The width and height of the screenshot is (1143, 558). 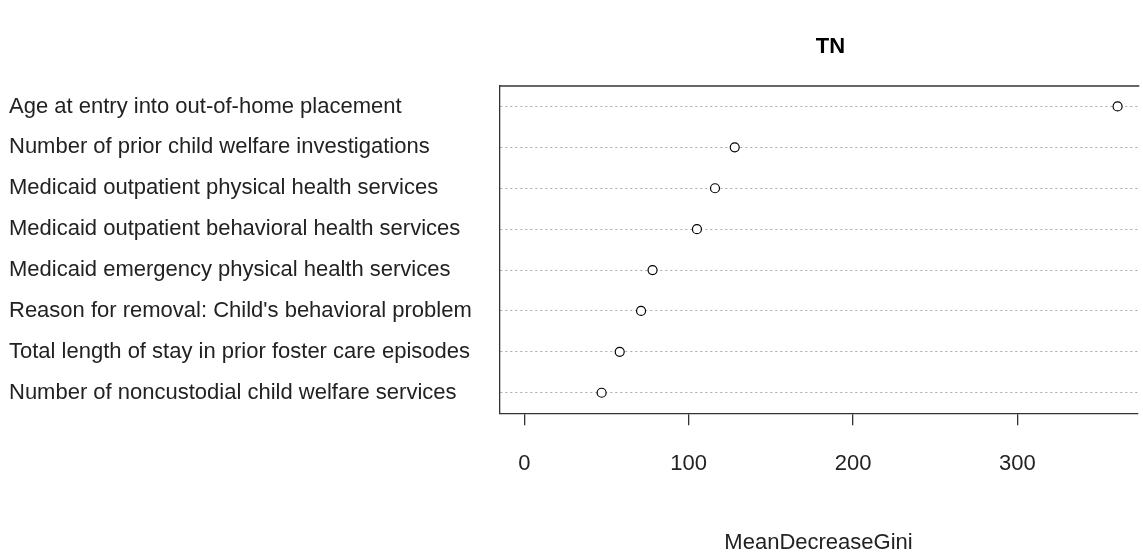 I want to click on x-tick-label: 100, so click(x=689, y=463).